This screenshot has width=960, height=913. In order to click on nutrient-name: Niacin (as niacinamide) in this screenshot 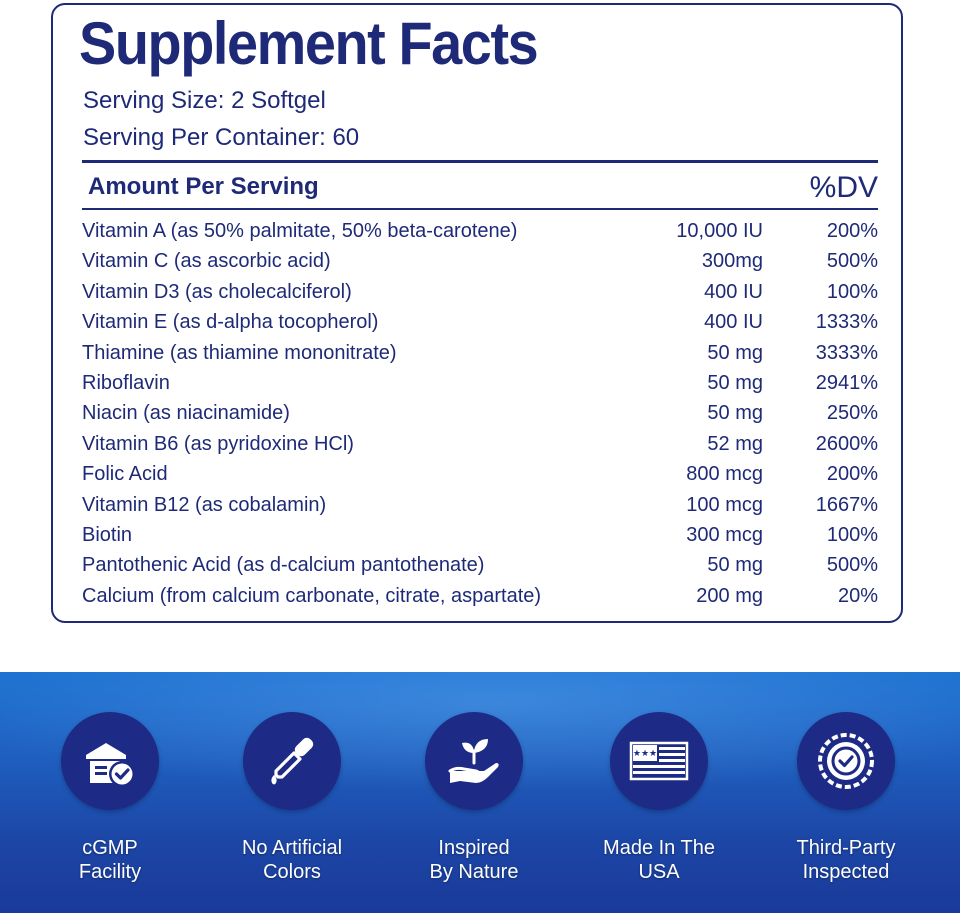, I will do `click(186, 413)`.